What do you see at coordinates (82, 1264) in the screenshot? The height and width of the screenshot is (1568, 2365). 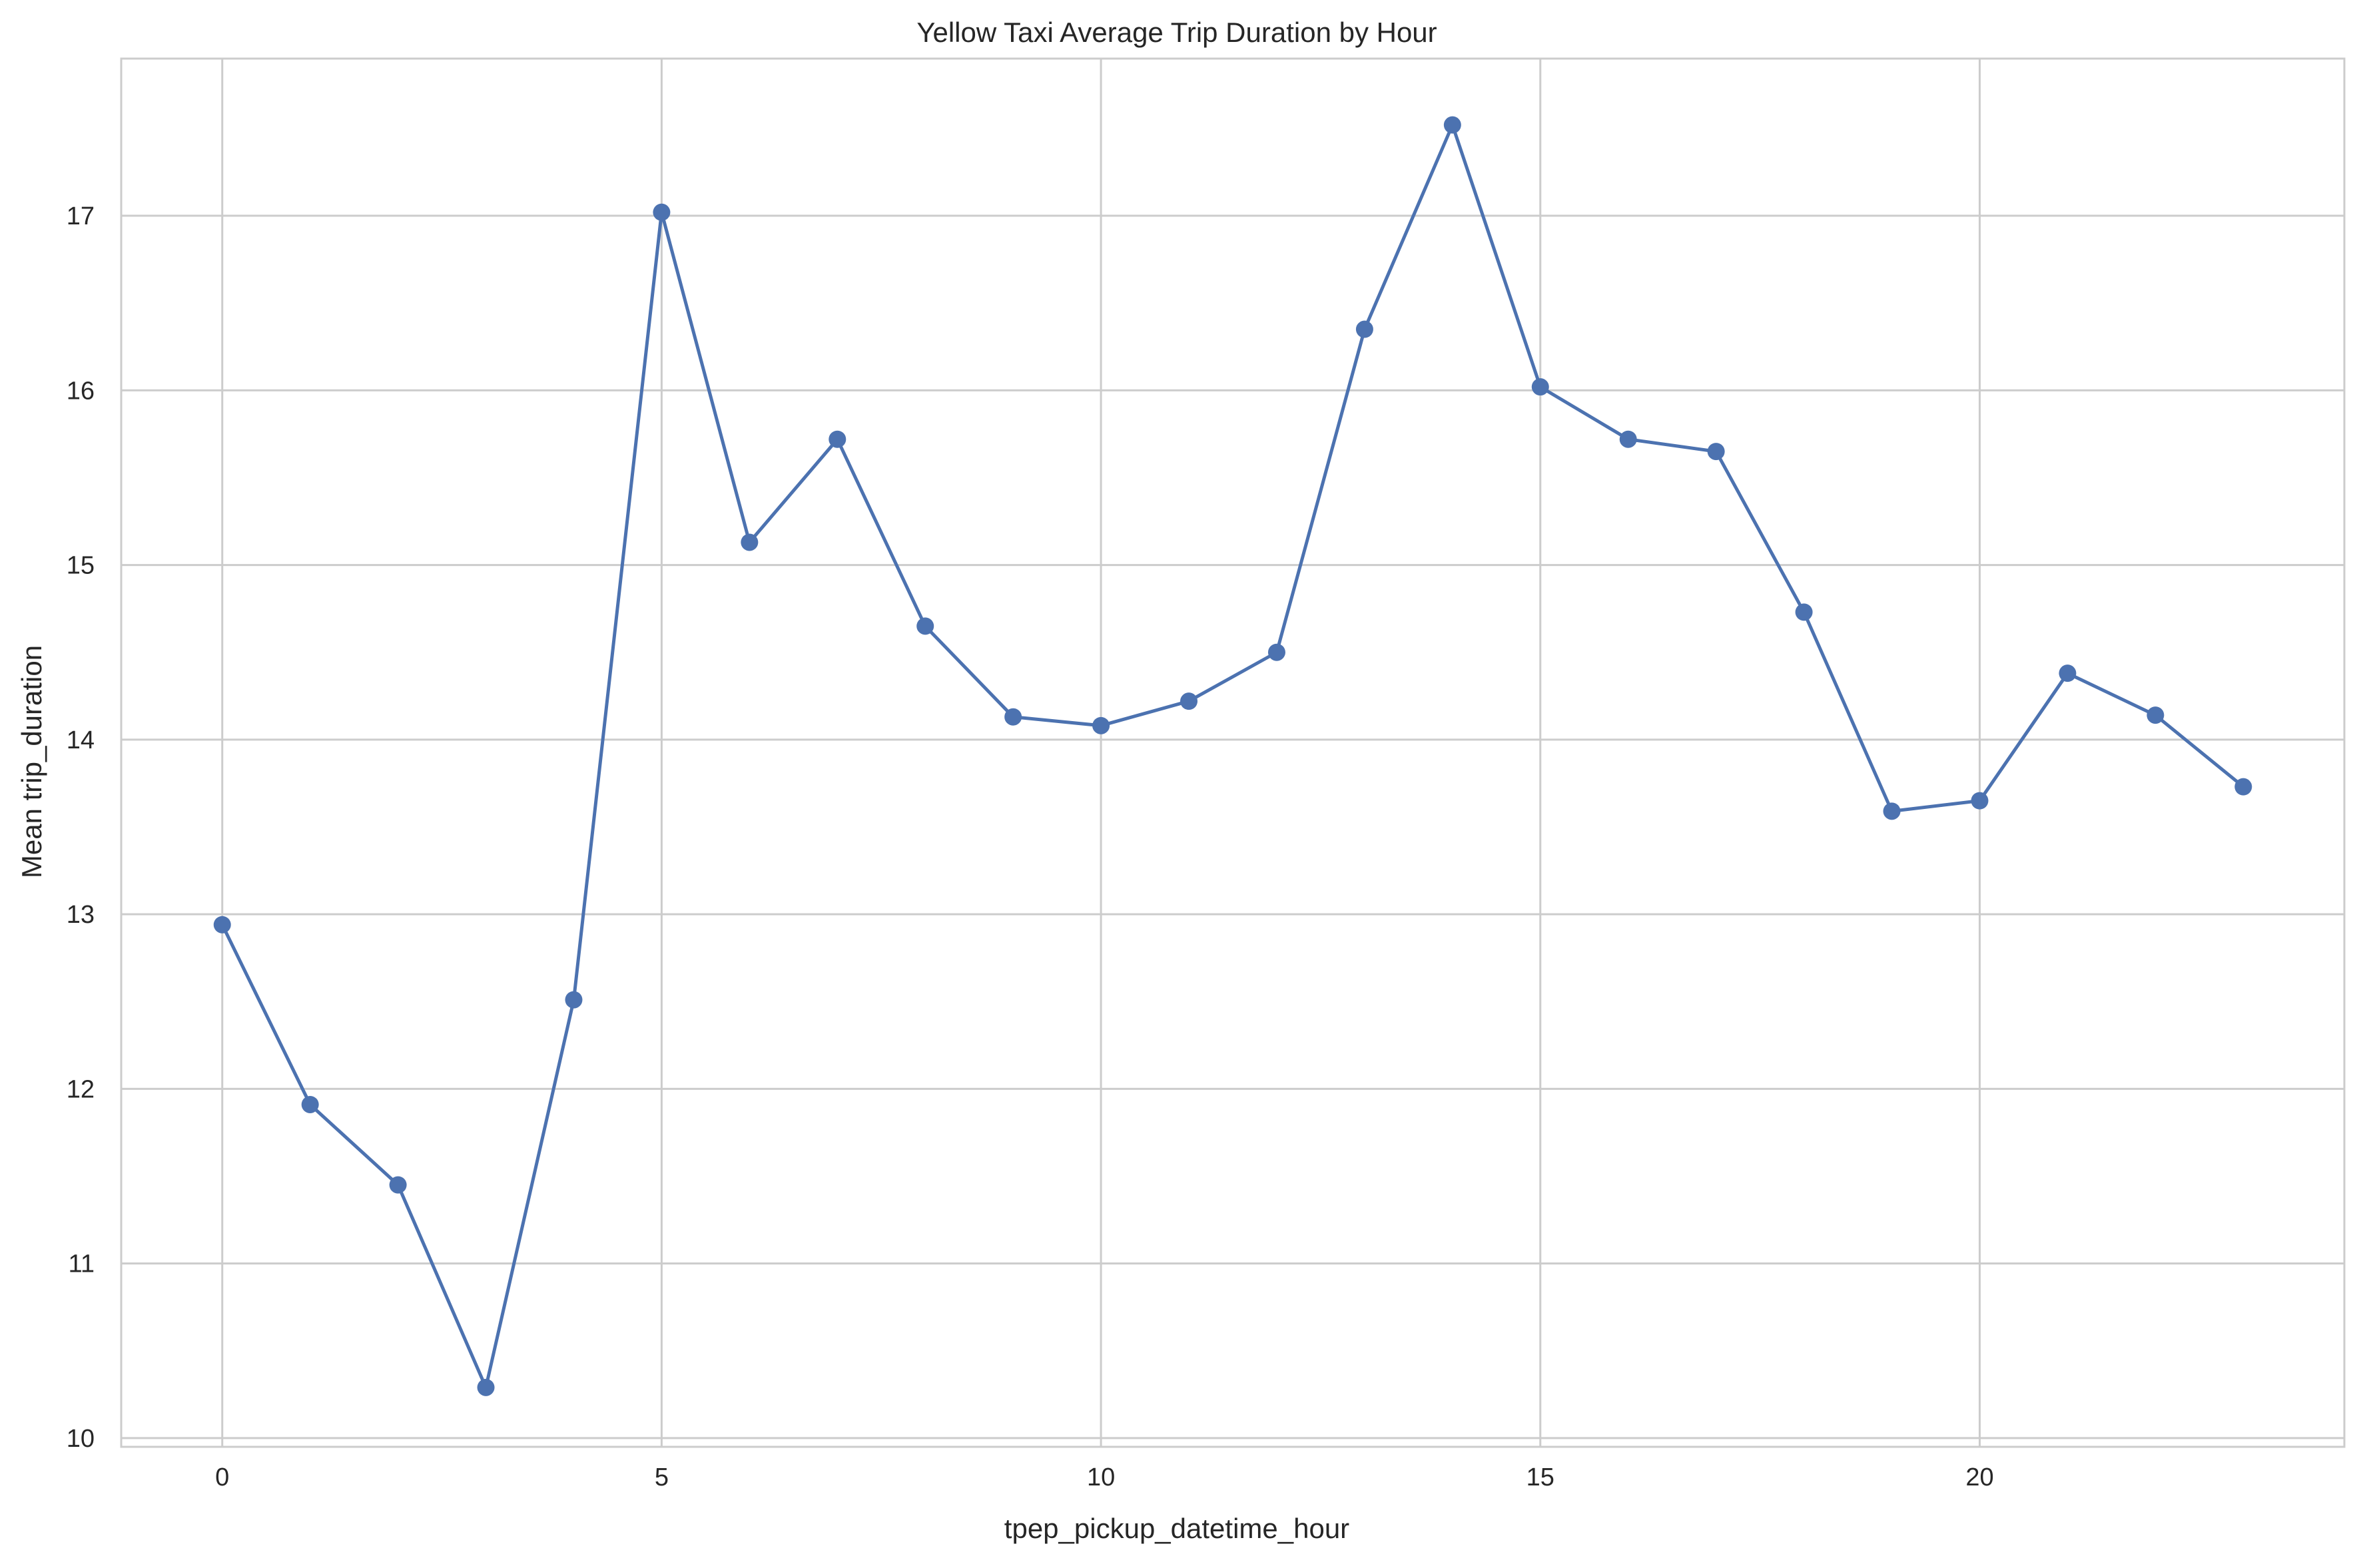 I see `y-tick-label: 11` at bounding box center [82, 1264].